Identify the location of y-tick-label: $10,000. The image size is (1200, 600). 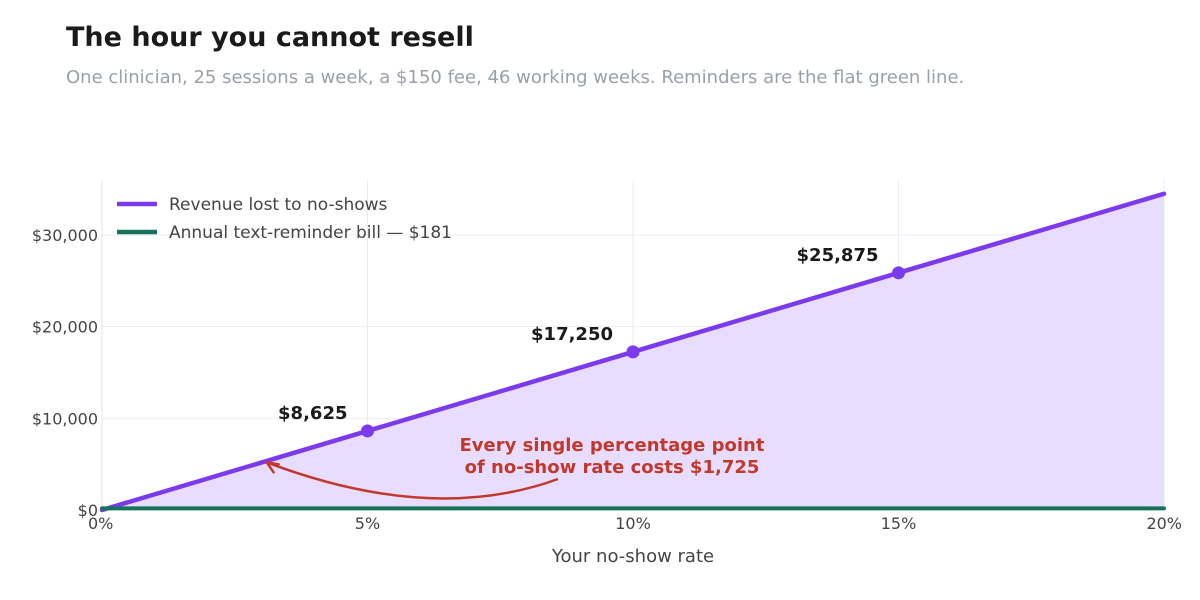
(65, 418).